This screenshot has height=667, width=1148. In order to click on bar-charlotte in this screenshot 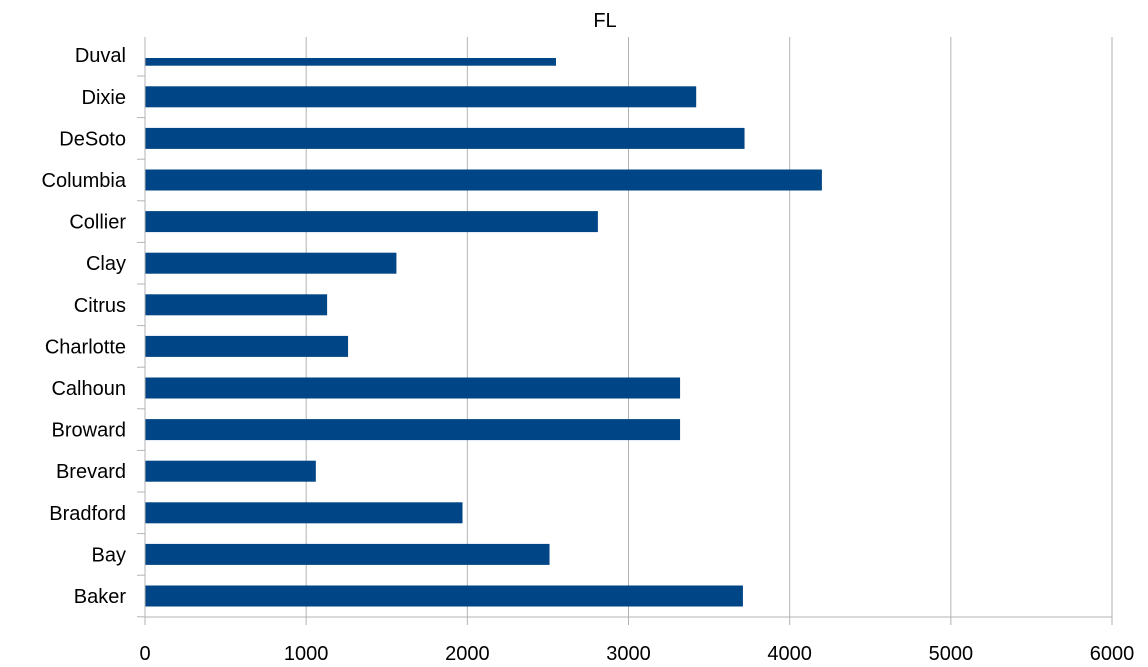, I will do `click(247, 346)`.